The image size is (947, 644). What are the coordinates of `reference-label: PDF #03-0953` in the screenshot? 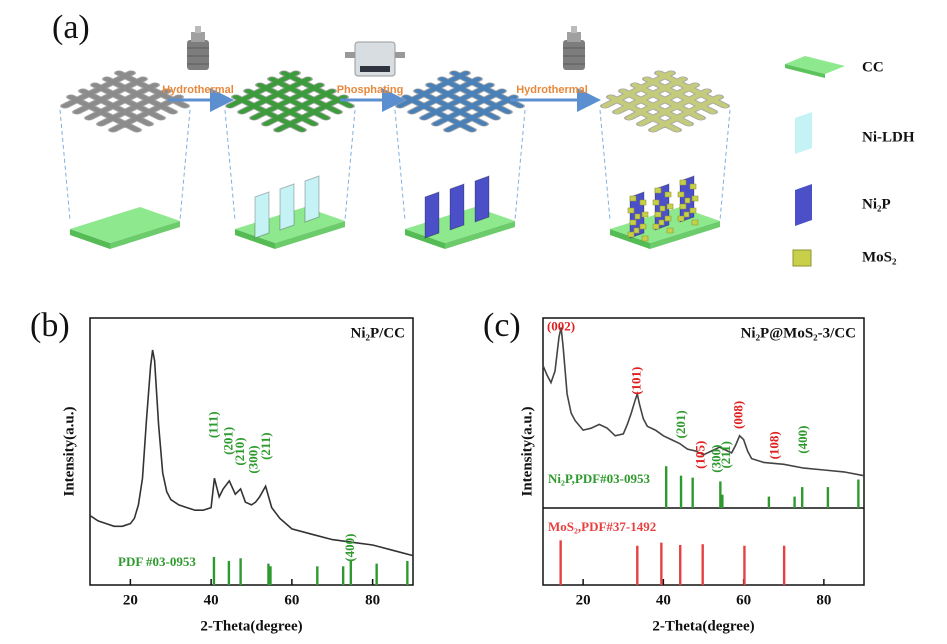 It's located at (157, 561).